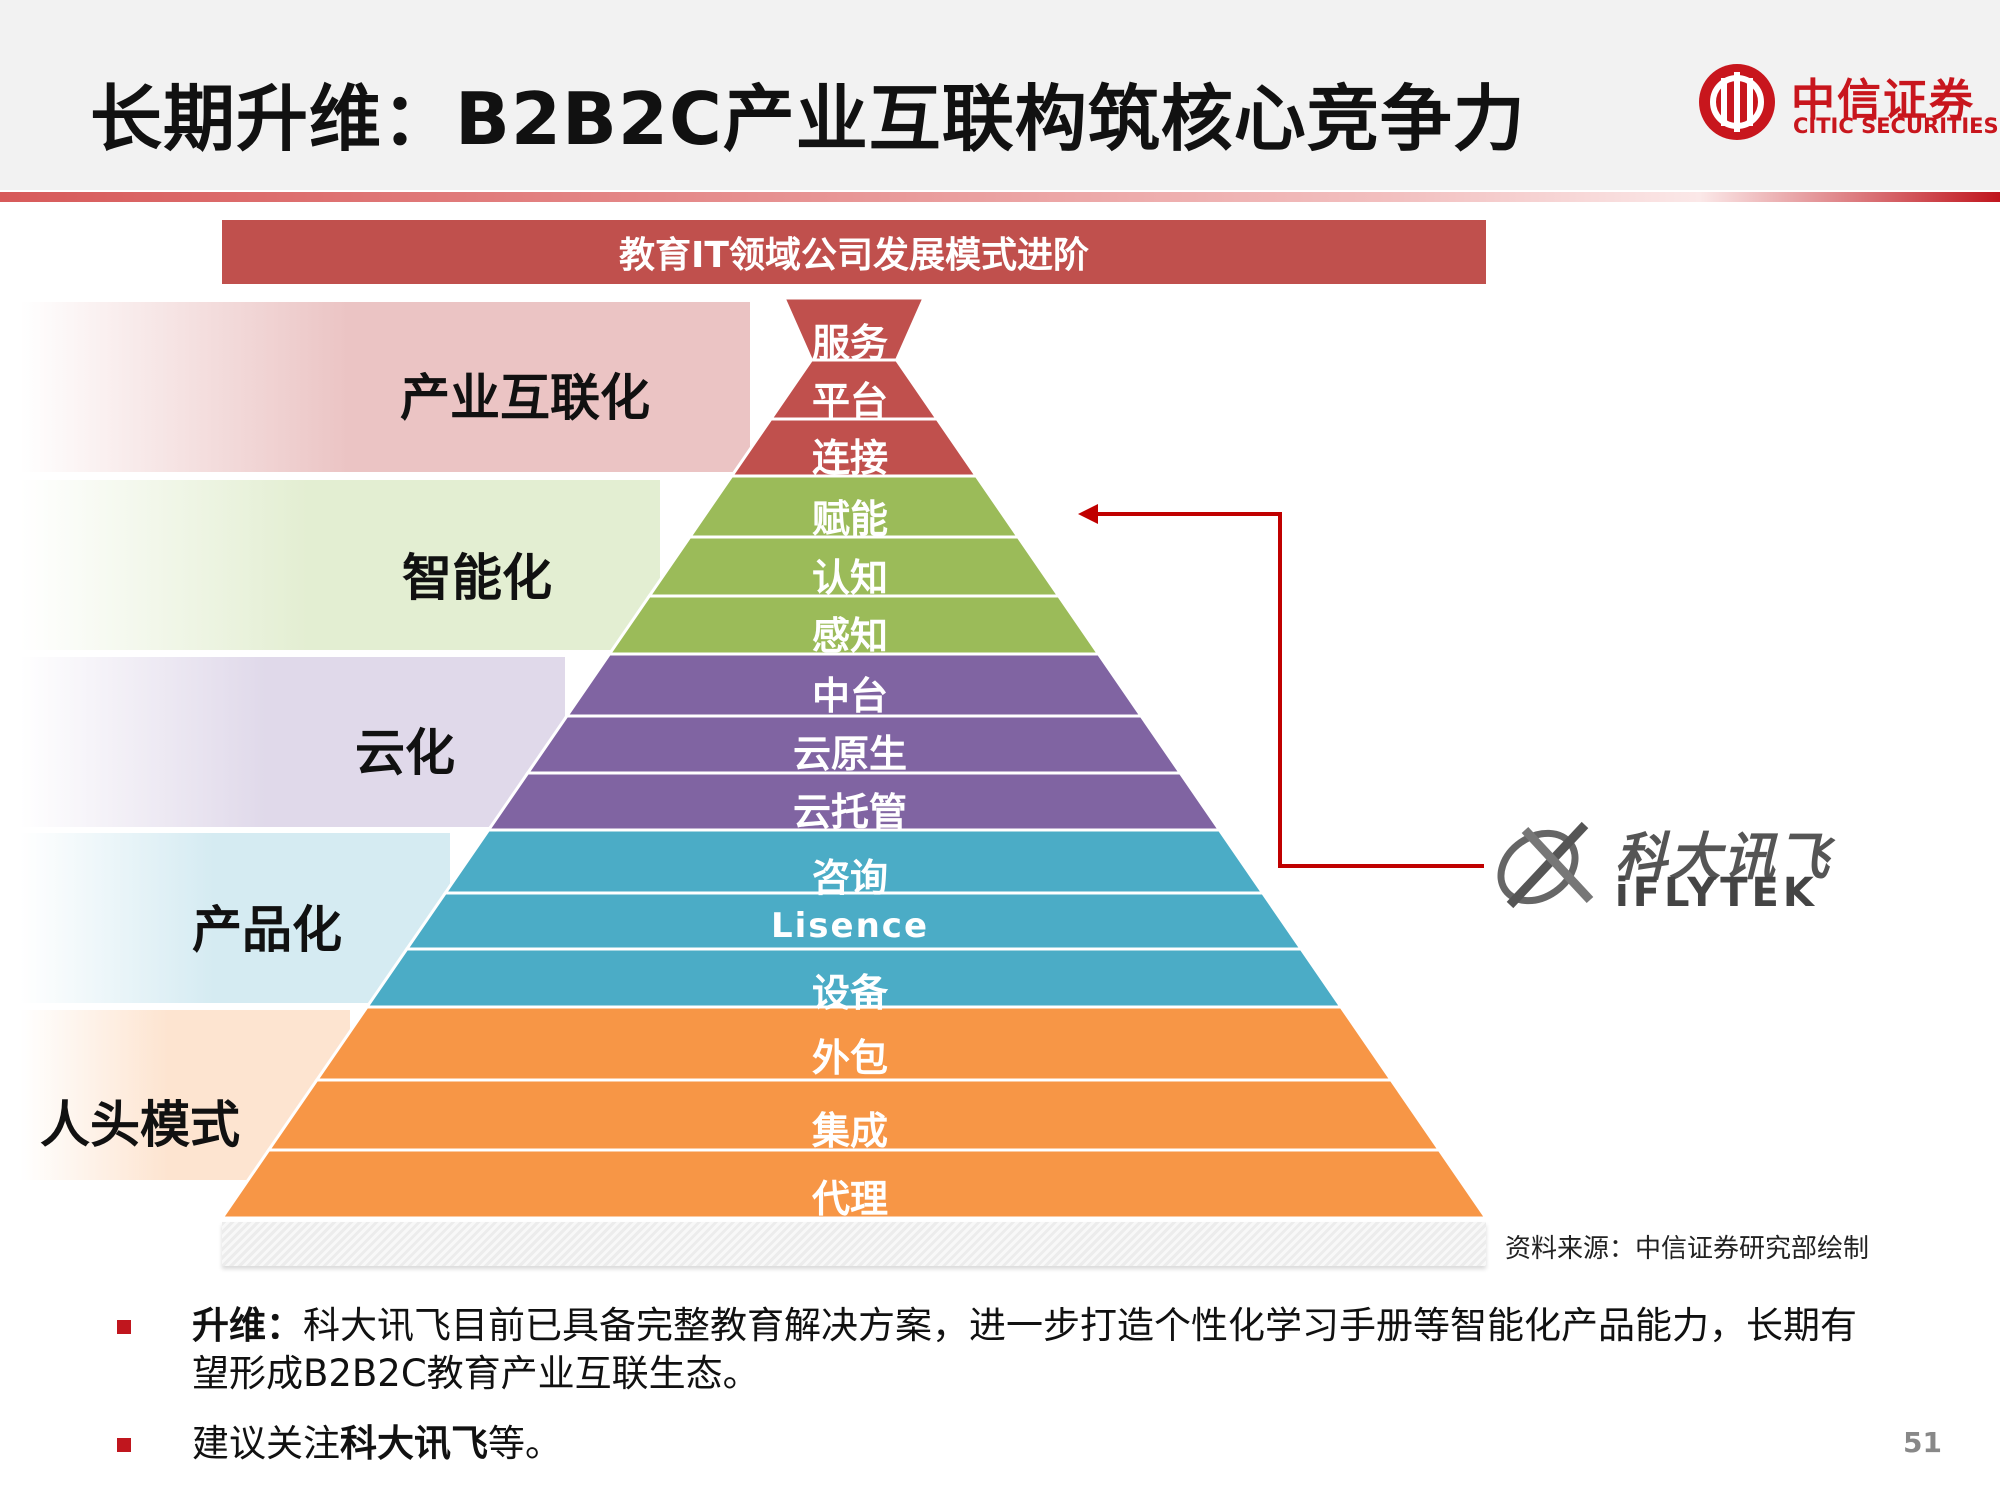 The height and width of the screenshot is (1500, 2000). Describe the element at coordinates (1287, 690) in the screenshot. I see `iflytek-arrow` at that location.